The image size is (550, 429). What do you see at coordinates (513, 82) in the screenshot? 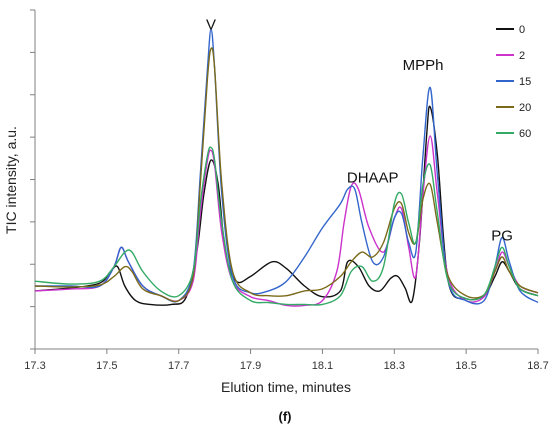
I see `legend: 0 2 15 20 60` at bounding box center [513, 82].